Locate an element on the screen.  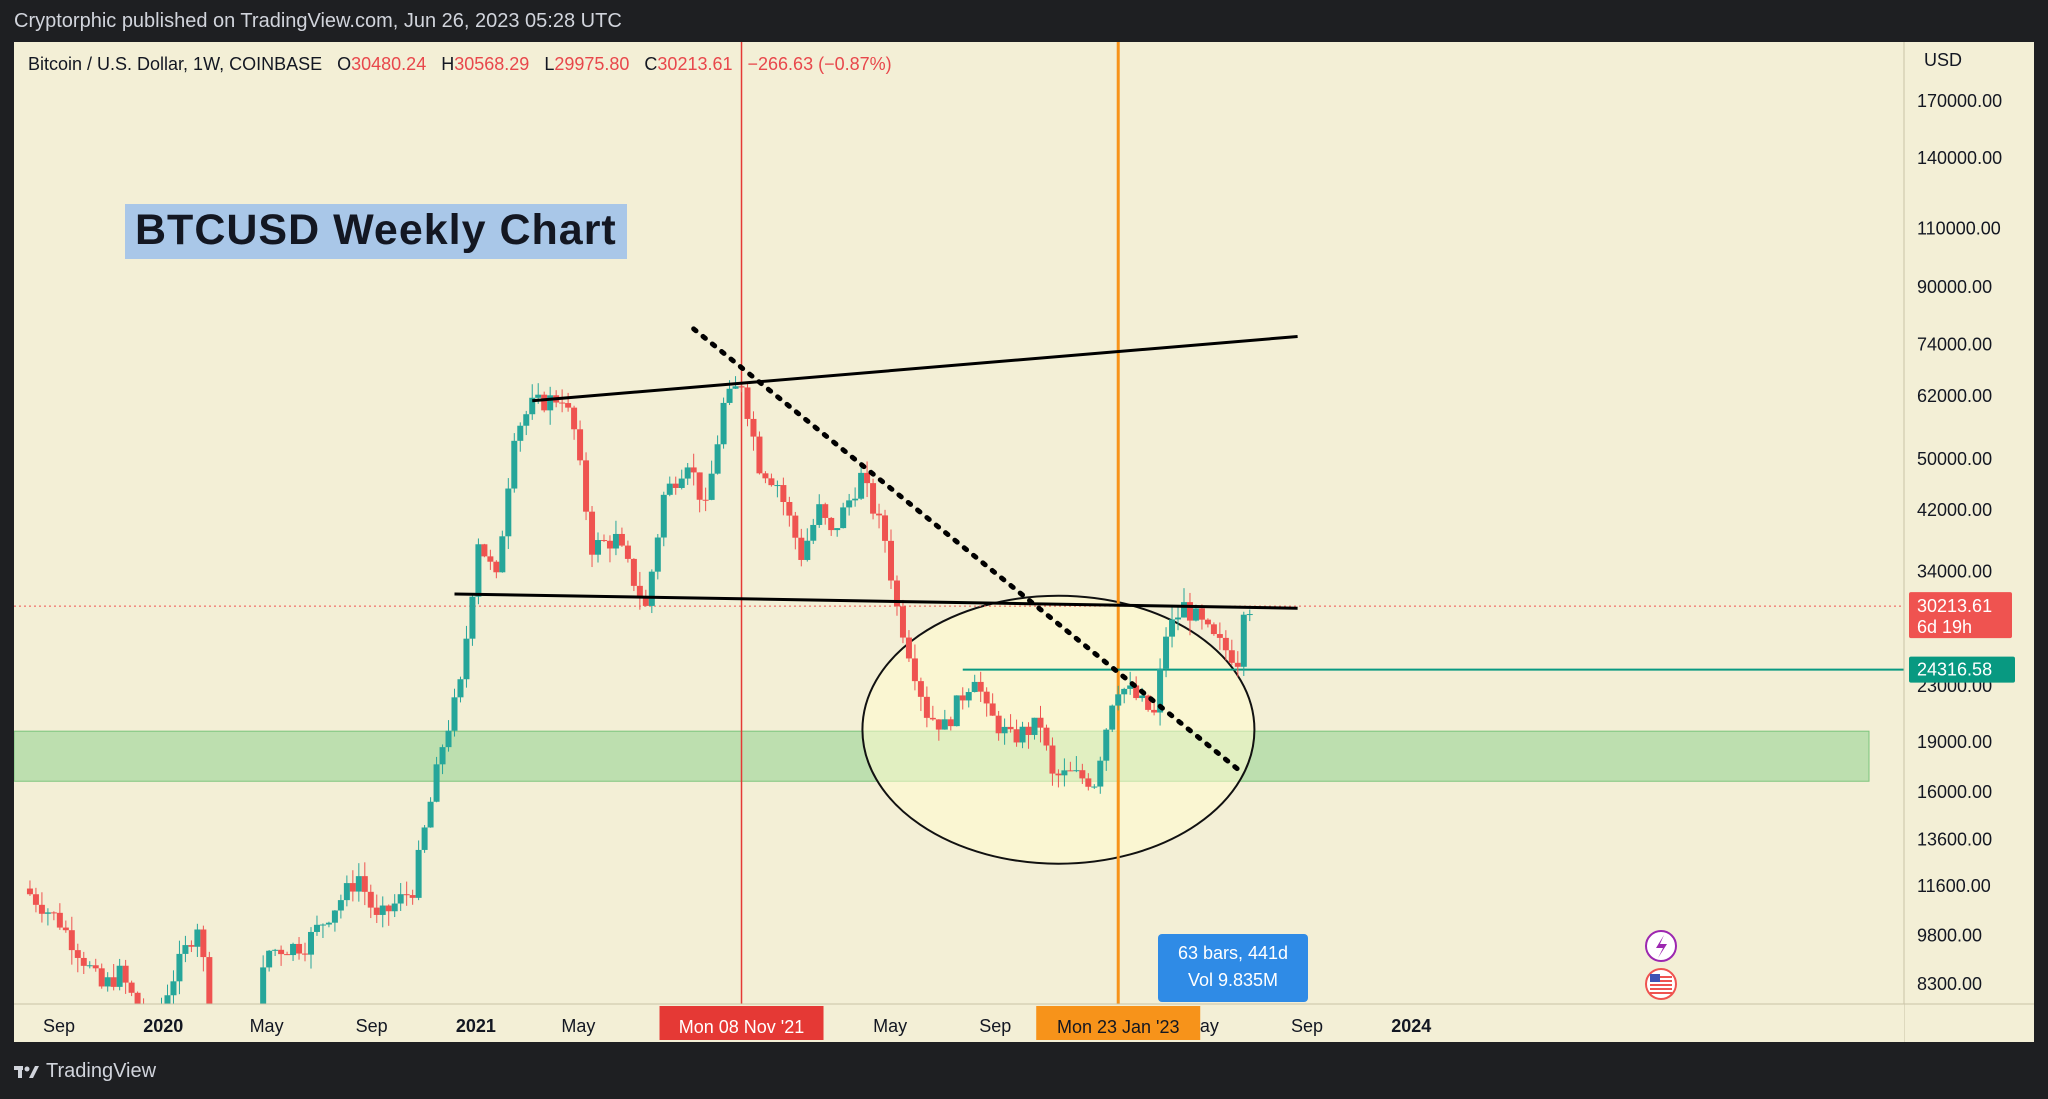
upper-trendline is located at coordinates (915, 368).